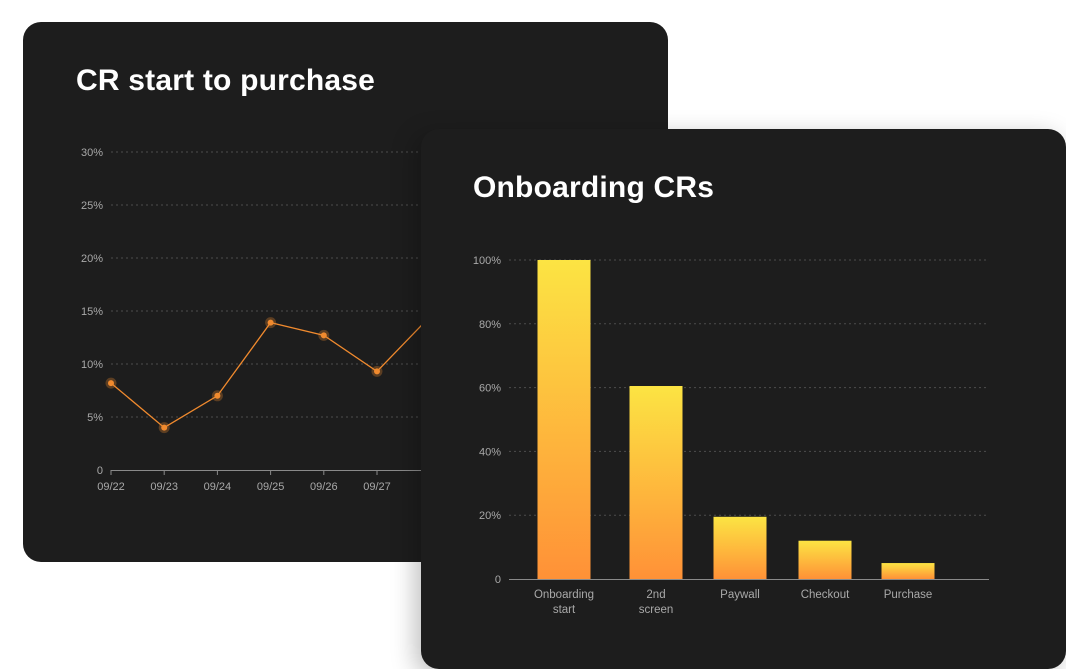 This screenshot has height=669, width=1066. I want to click on y-tick-label: 15%, so click(92, 312).